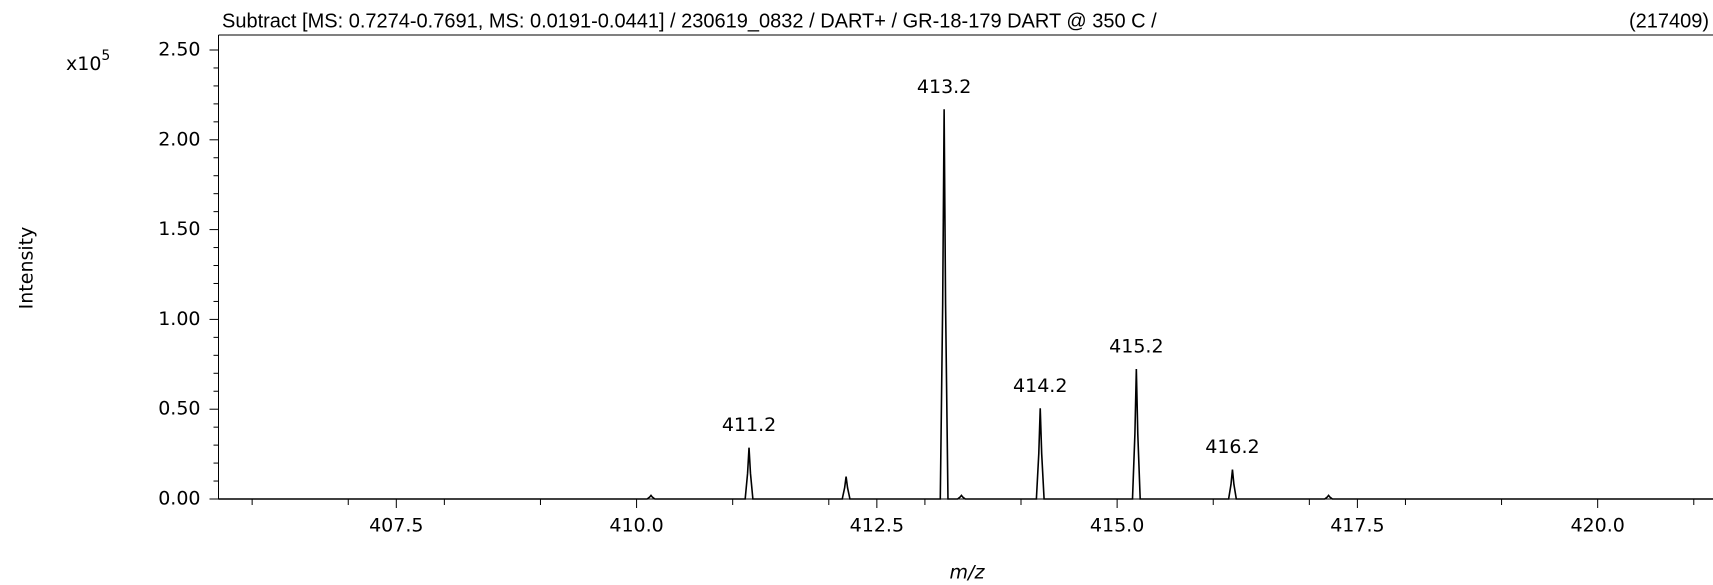  Describe the element at coordinates (179, 319) in the screenshot. I see `y-tick-label: 1.00` at that location.